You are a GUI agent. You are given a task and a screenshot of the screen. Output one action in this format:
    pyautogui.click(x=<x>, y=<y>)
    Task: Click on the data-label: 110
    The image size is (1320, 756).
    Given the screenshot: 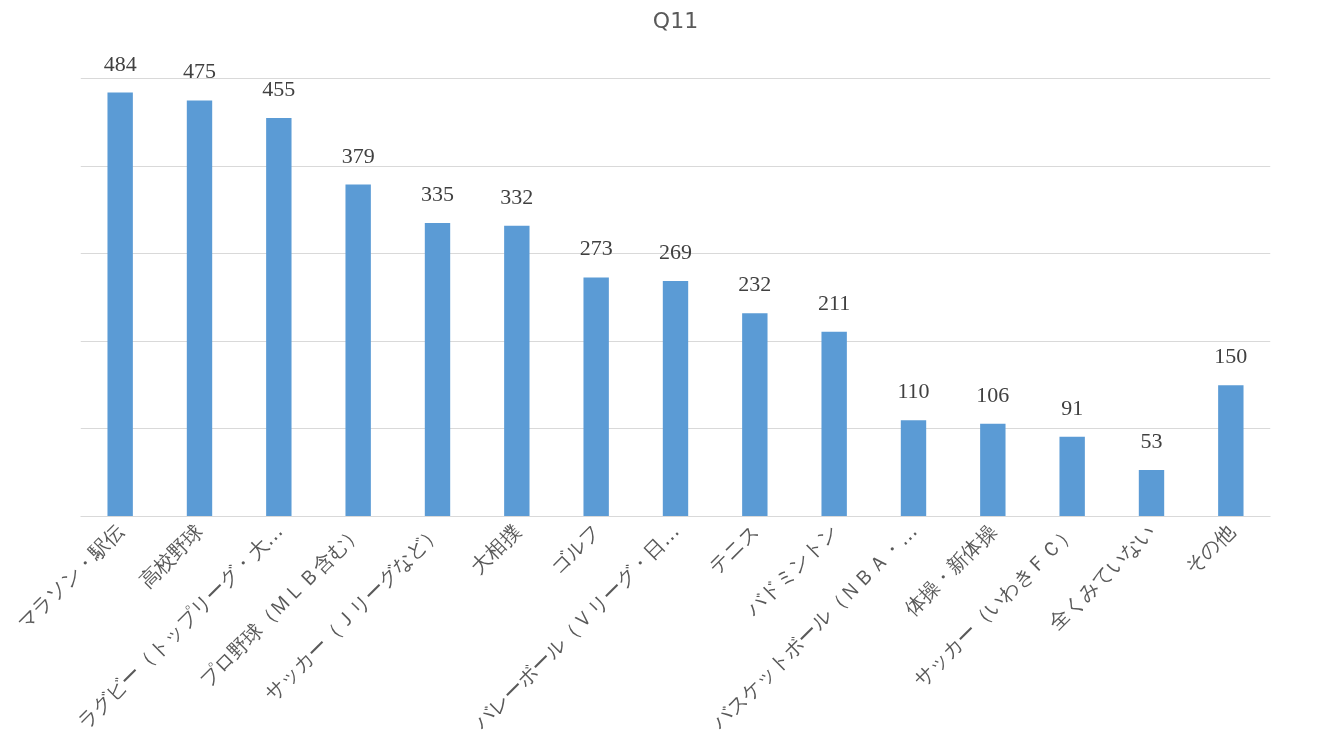 What is the action you would take?
    pyautogui.click(x=913, y=391)
    